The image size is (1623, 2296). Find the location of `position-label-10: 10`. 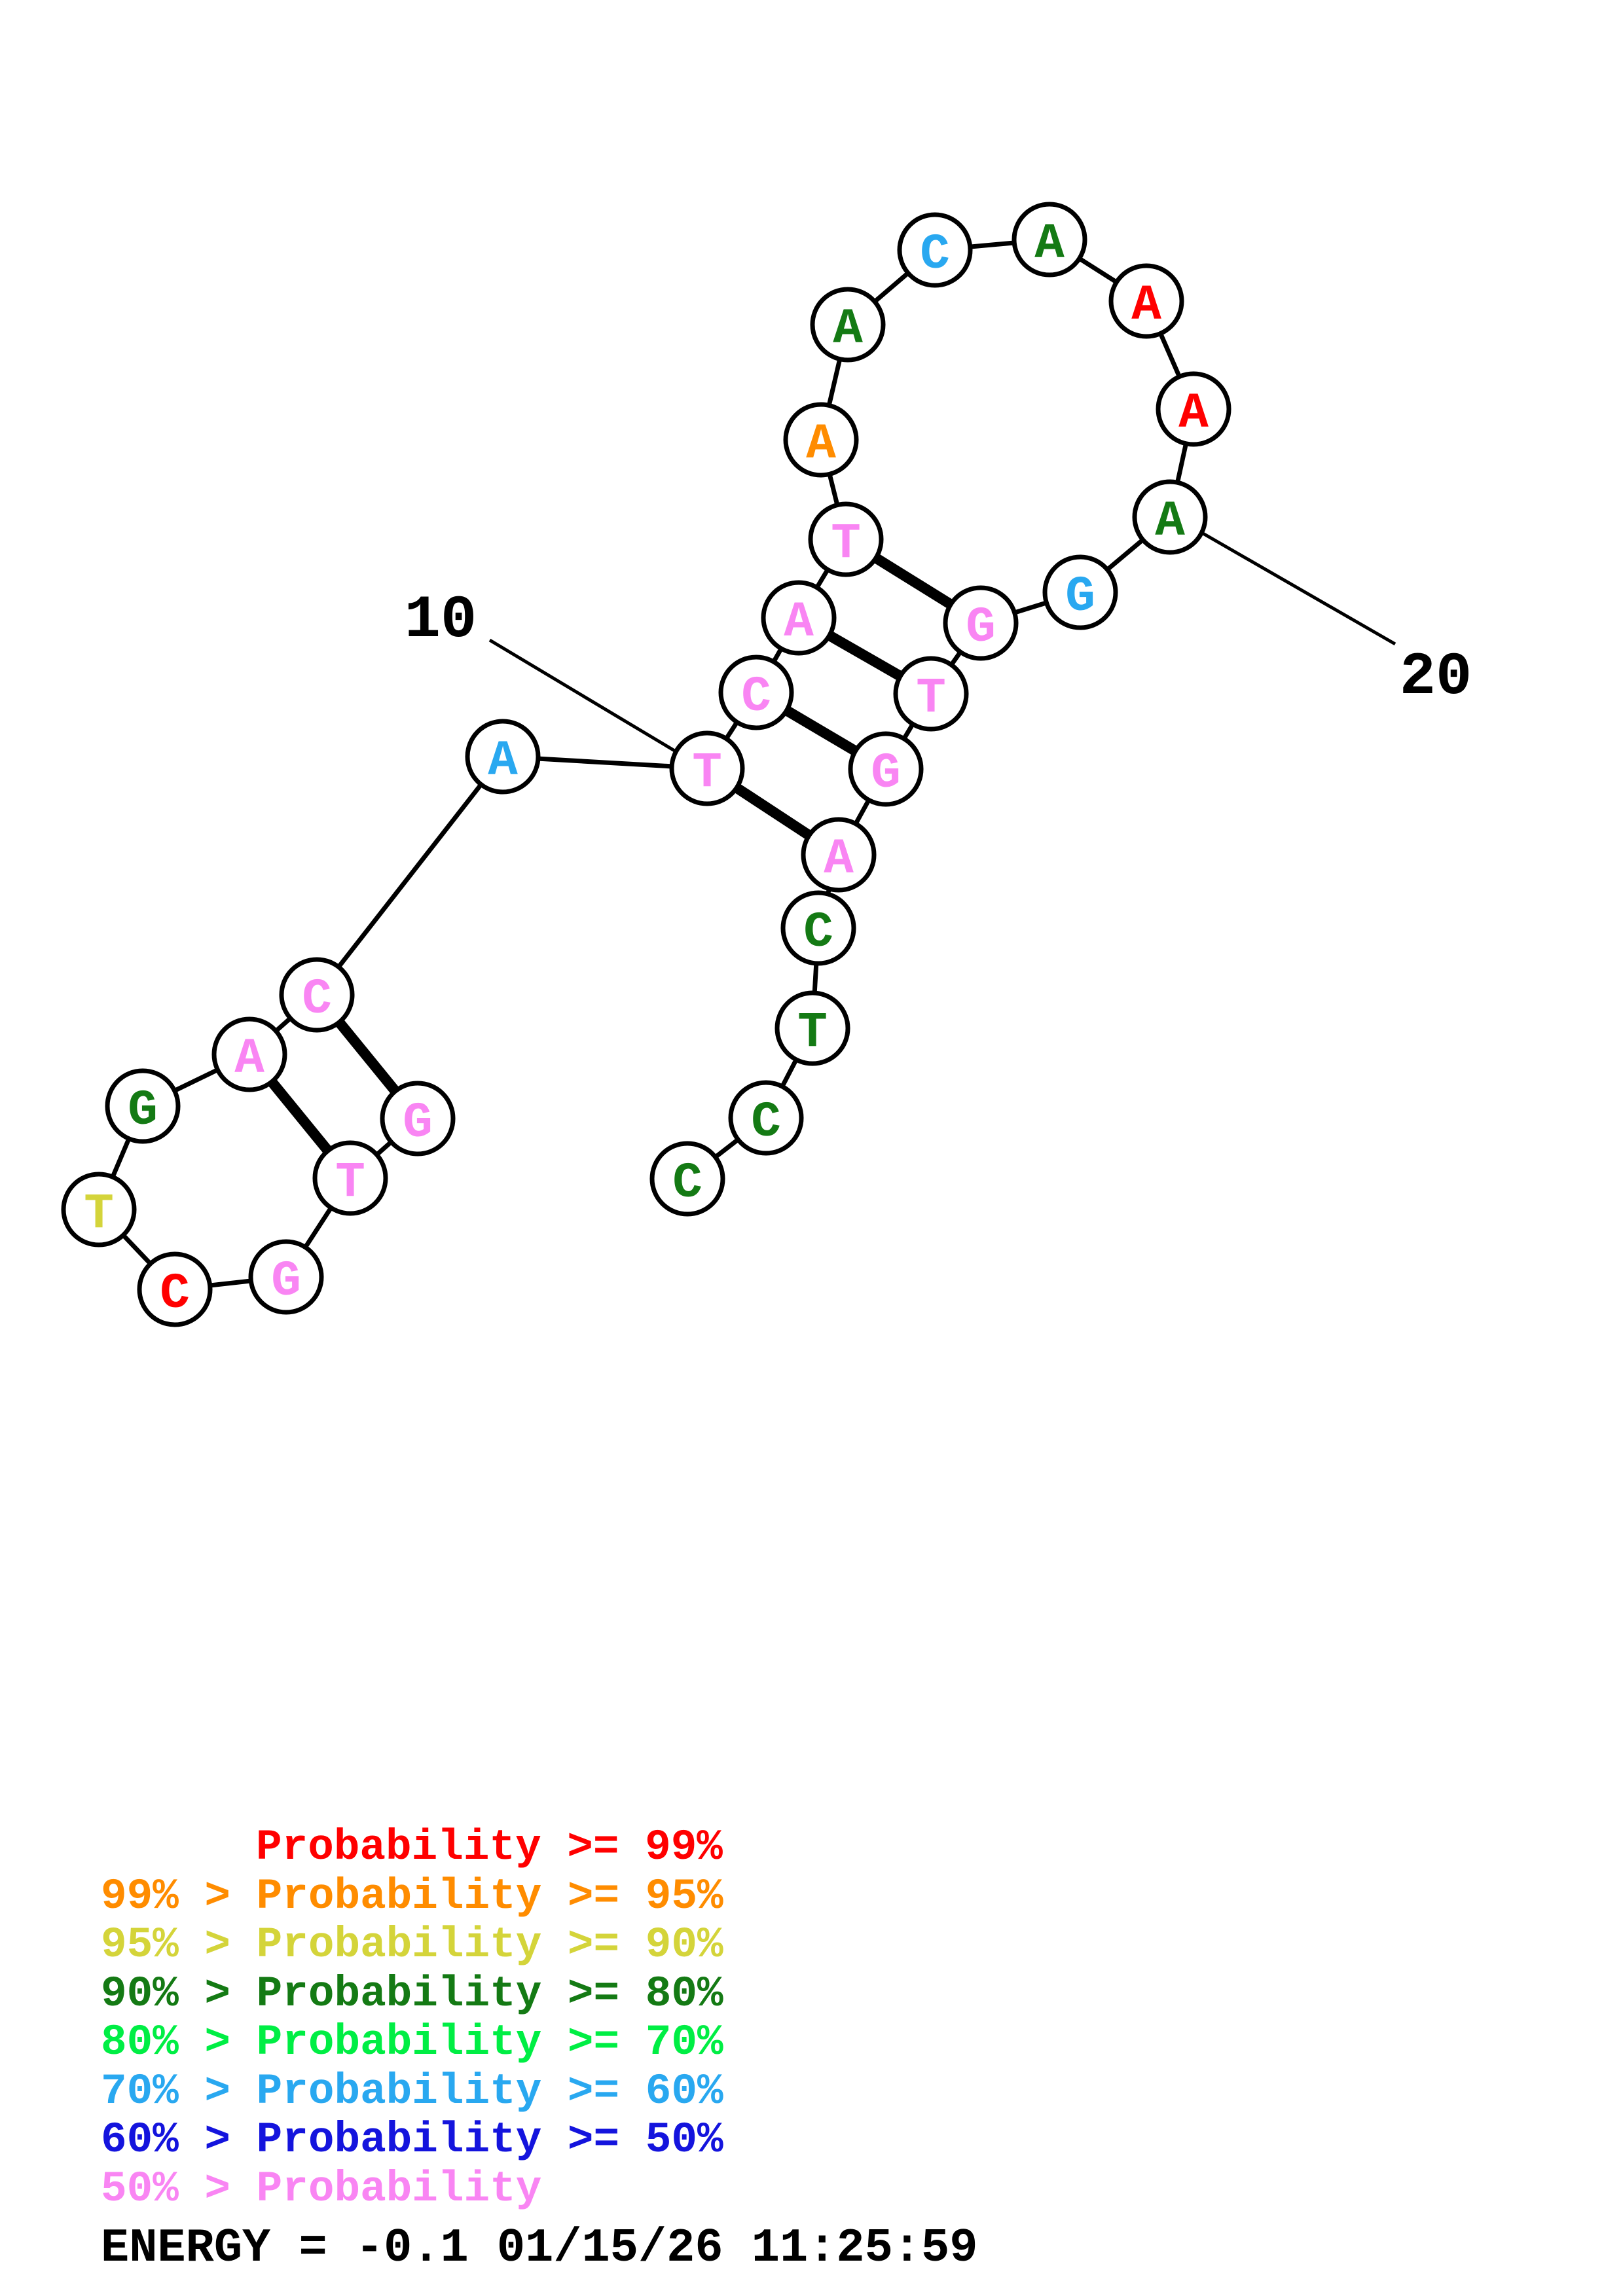

position-label-10: 10 is located at coordinates (441, 620).